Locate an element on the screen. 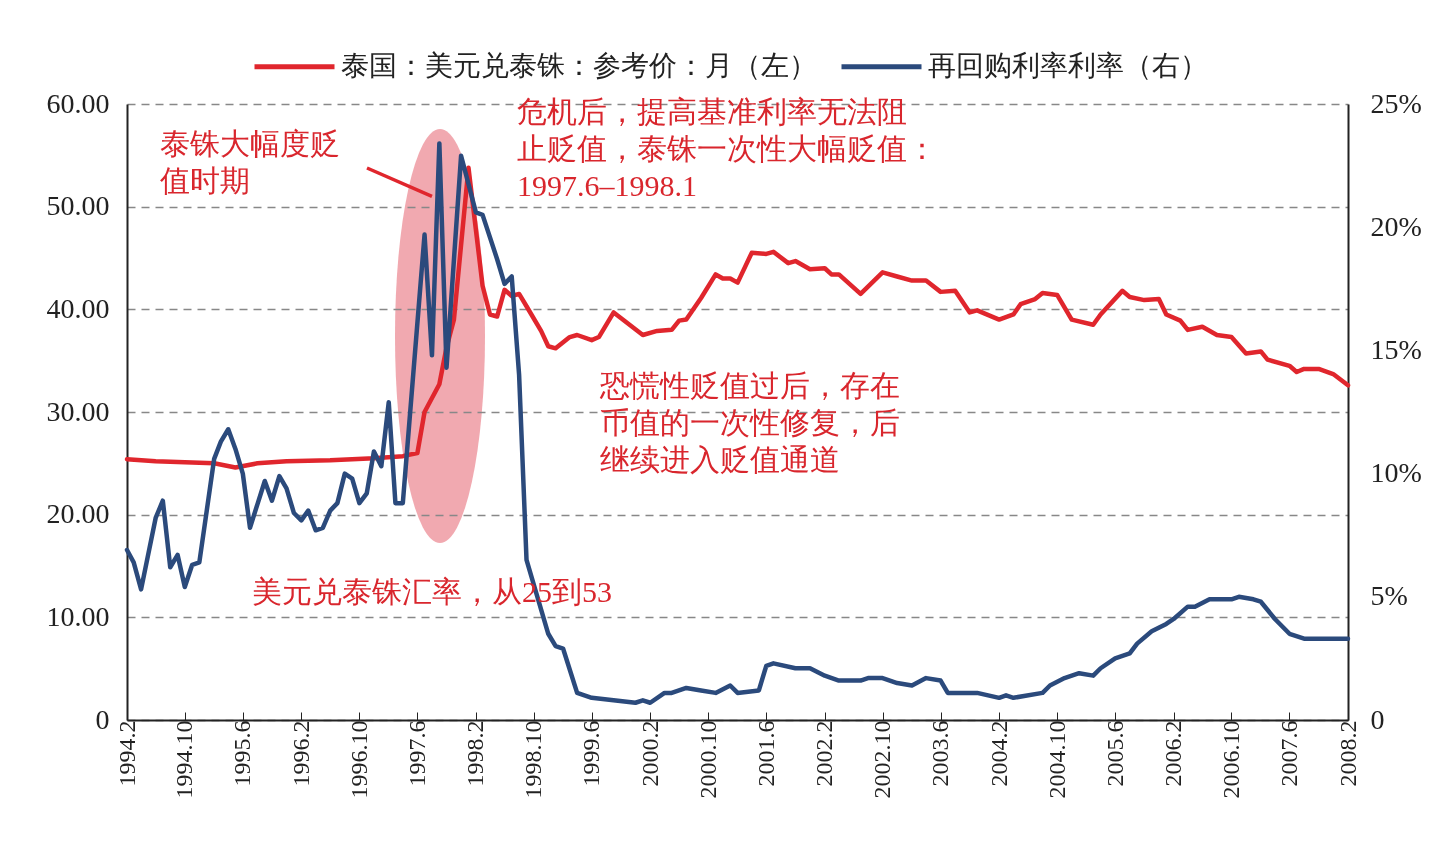 Image resolution: width=1450 pixels, height=864 pixels. annotation: 恐慌性贬值过后，存在币值的一次性修复，后继续进入贬值通道 is located at coordinates (749, 422).